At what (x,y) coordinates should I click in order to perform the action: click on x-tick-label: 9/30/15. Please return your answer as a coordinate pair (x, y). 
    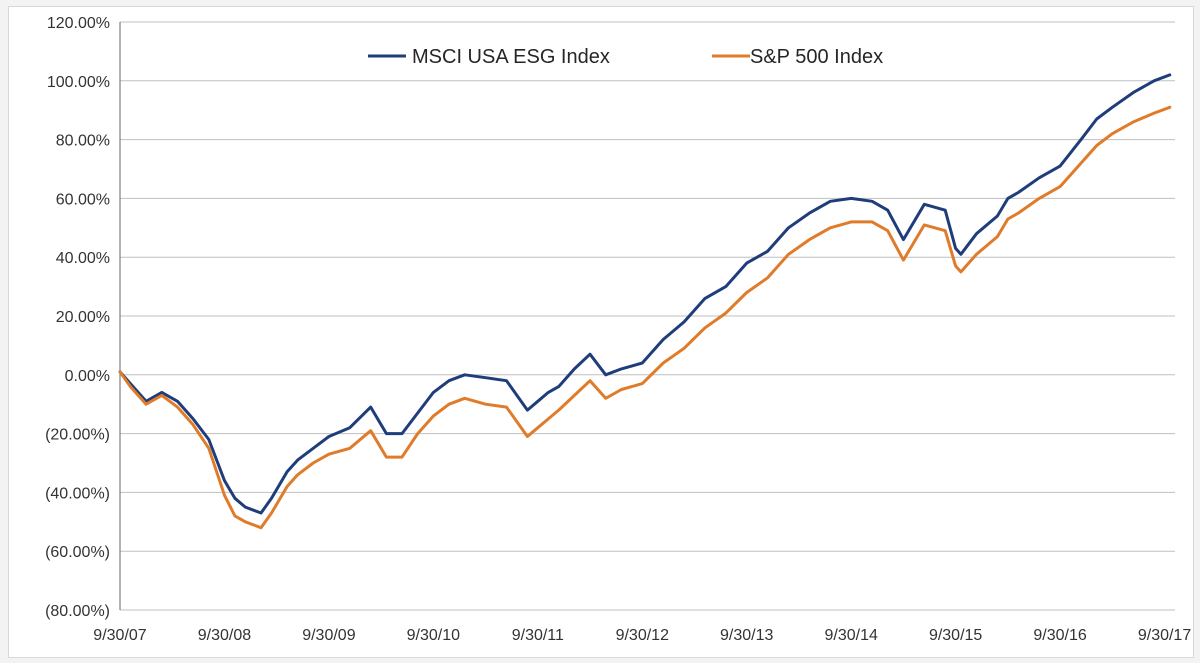
    Looking at the image, I should click on (955, 635).